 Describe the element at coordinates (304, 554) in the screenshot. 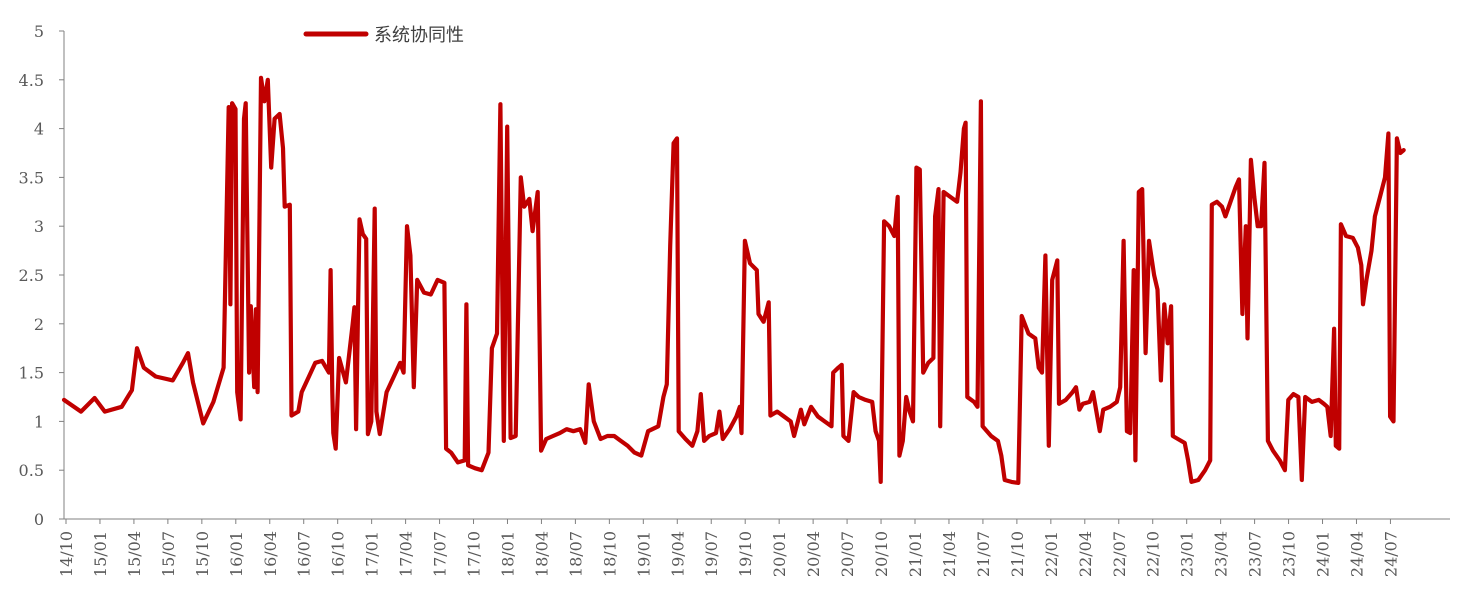

I see `x-tick-label: 16/07` at that location.